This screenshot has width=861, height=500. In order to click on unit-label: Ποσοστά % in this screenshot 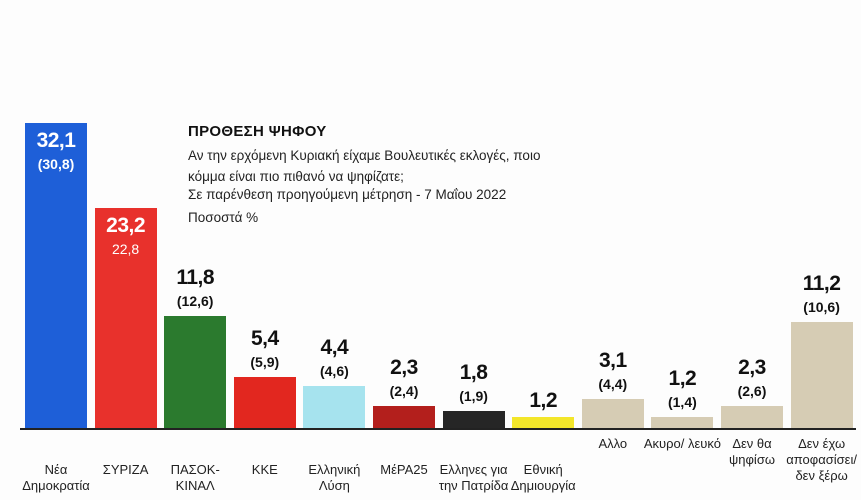, I will do `click(223, 217)`.